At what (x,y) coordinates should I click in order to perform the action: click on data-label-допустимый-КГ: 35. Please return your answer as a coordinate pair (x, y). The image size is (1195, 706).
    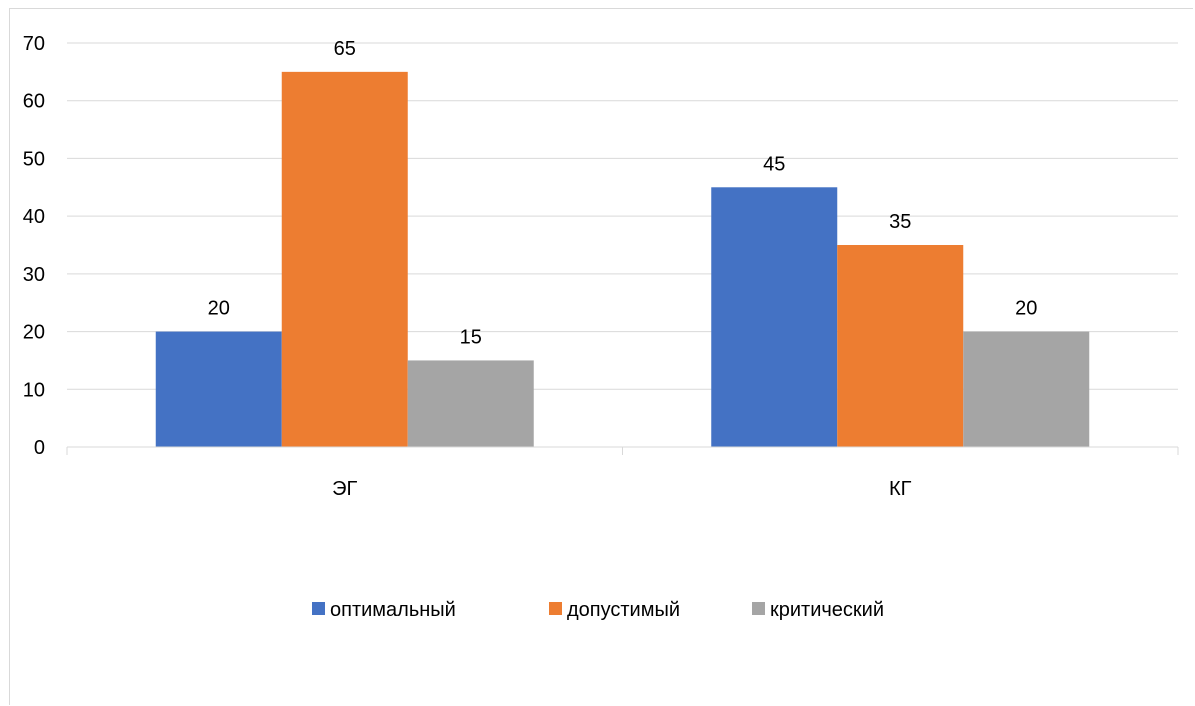
    Looking at the image, I should click on (900, 222).